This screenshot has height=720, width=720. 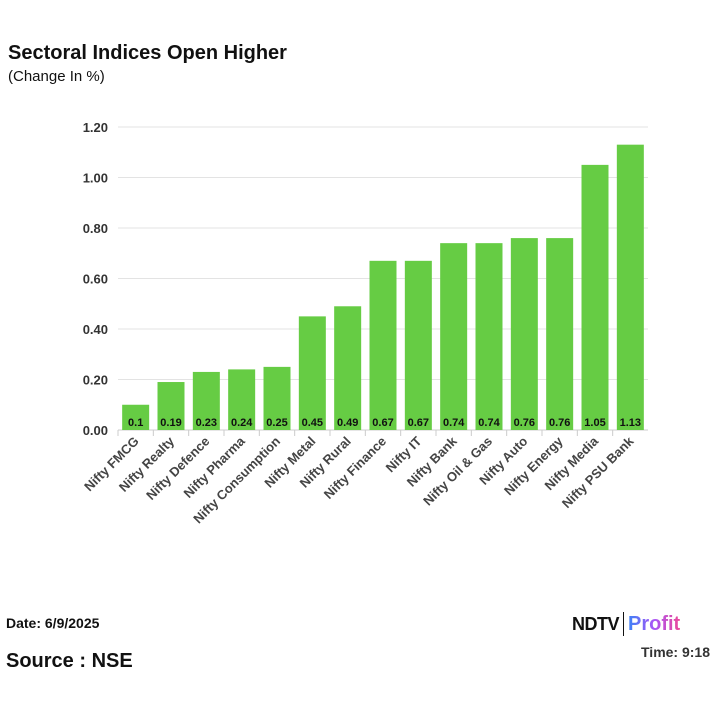 What do you see at coordinates (95, 127) in the screenshot?
I see `y-tick-label: 1.20` at bounding box center [95, 127].